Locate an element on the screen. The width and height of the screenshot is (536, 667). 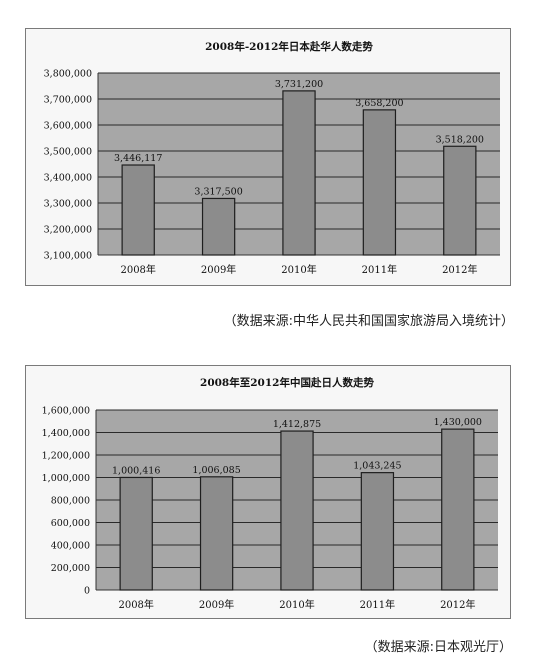
chart-2-ytick-label: 1,400,000 is located at coordinates (66, 433).